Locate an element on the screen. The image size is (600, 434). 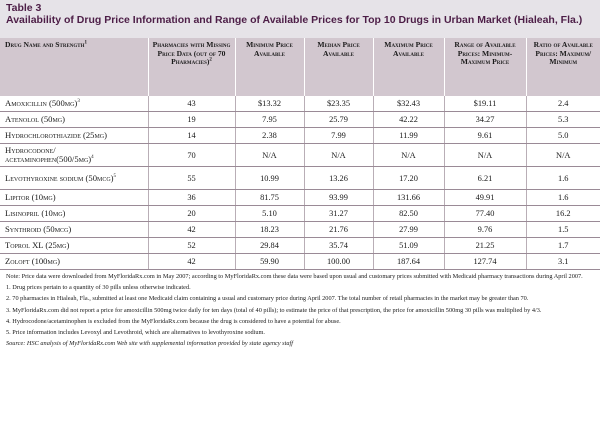
cell-max: 42.22 is located at coordinates (409, 119).